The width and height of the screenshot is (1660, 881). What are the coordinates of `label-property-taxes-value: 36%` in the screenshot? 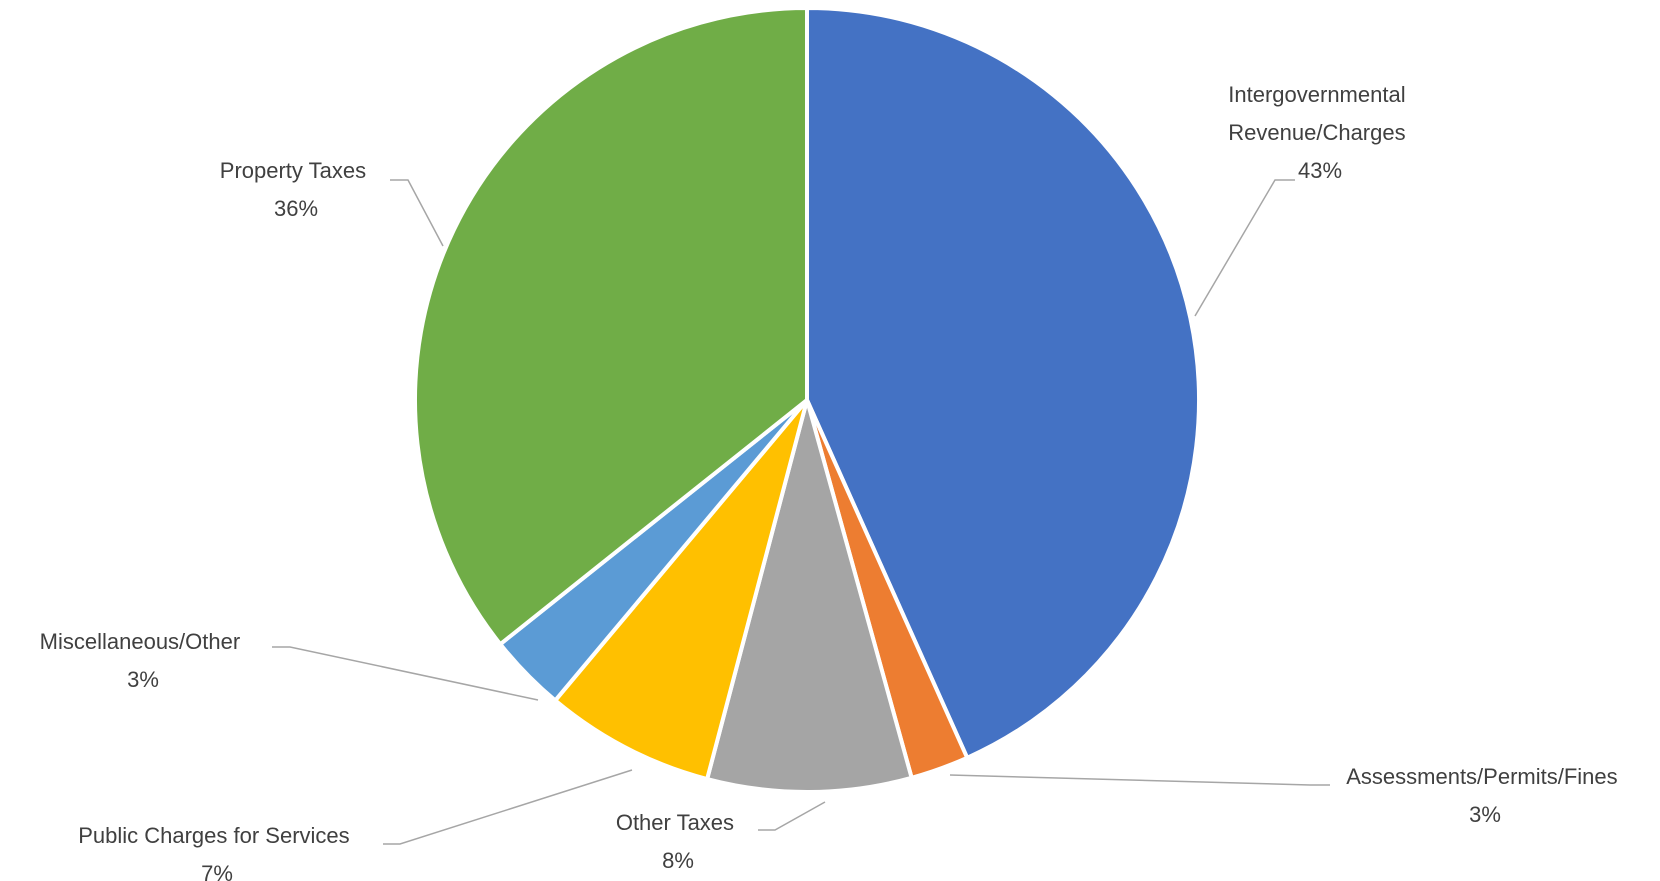 It's located at (296, 208).